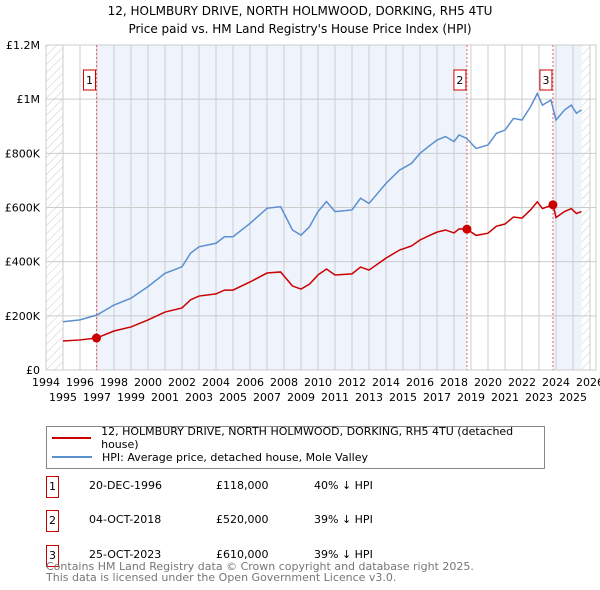 This screenshot has height=590, width=600. What do you see at coordinates (46, 382) in the screenshot?
I see `x-tick-label: 1994` at bounding box center [46, 382].